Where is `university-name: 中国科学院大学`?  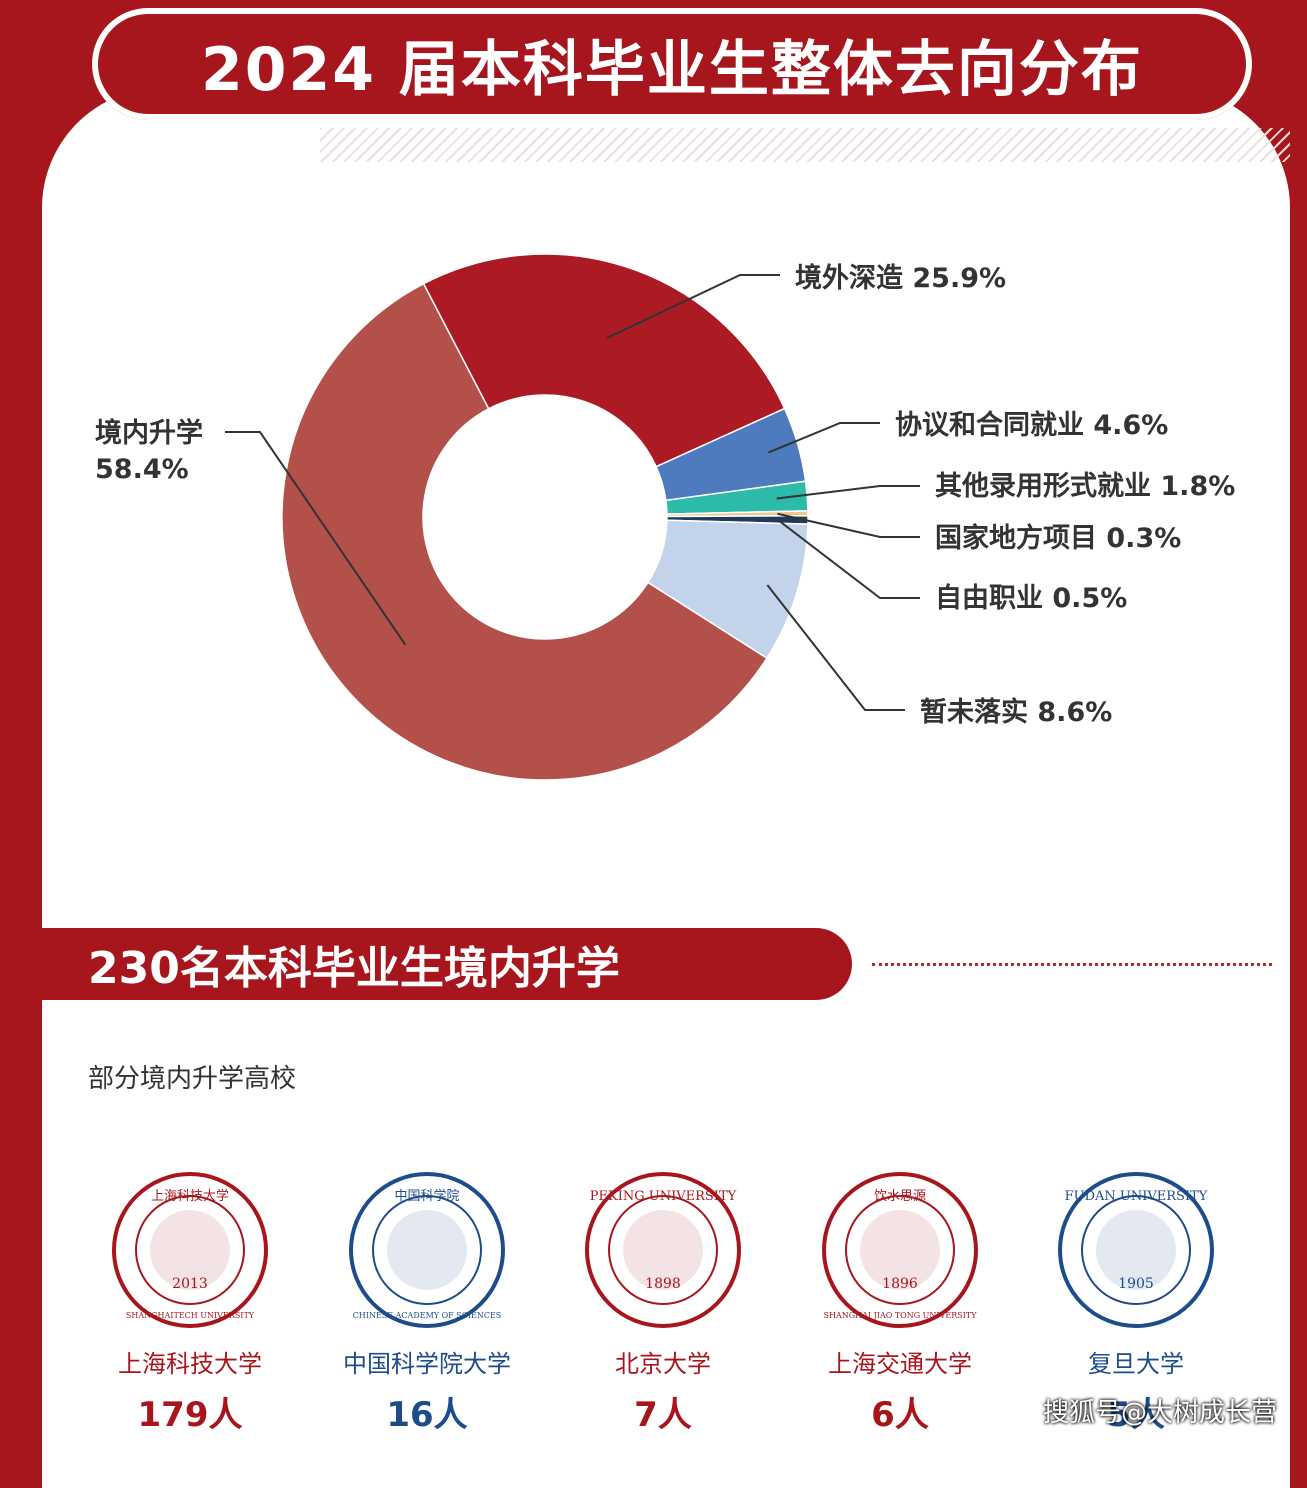 university-name: 中国科学院大学 is located at coordinates (427, 1364).